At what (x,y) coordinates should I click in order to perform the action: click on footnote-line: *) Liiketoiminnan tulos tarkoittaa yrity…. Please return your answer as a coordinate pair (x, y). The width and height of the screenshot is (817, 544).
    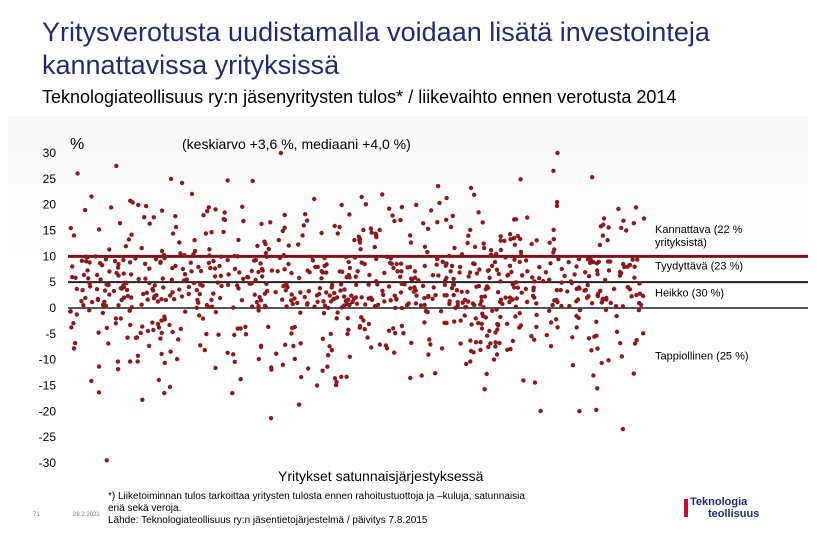
    Looking at the image, I should click on (316, 496).